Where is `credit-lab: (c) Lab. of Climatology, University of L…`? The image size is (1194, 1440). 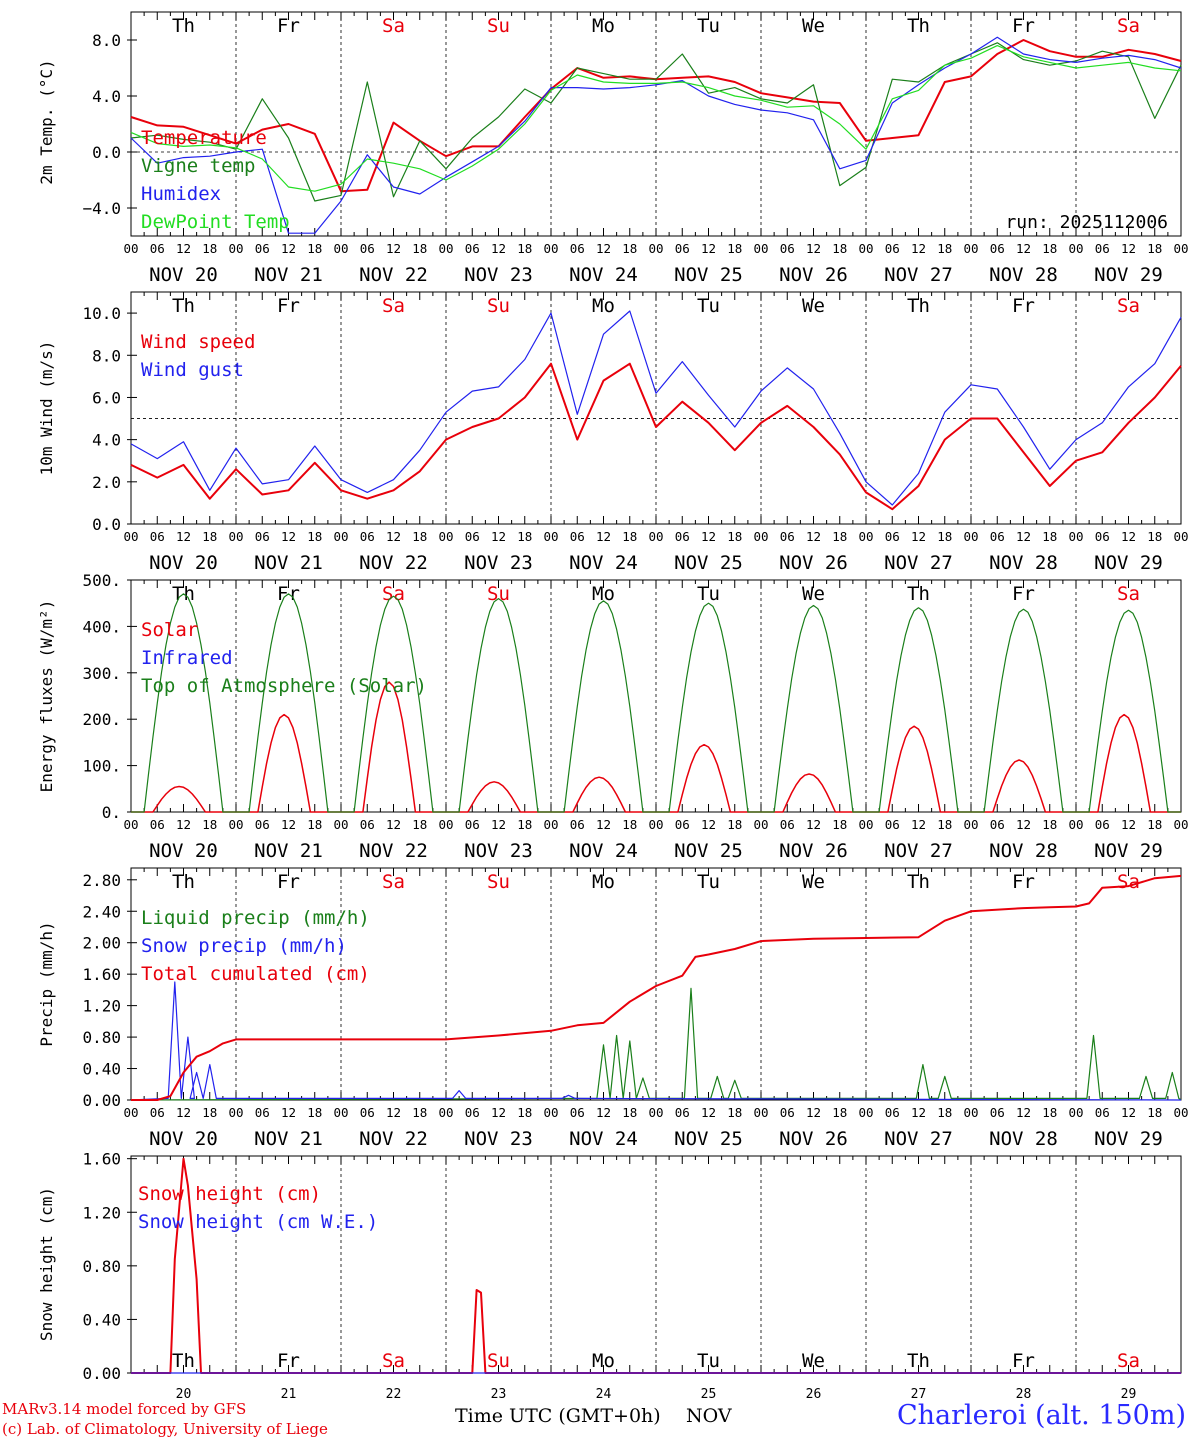
credit-lab: (c) Lab. of Climatology, University of L… is located at coordinates (165, 1429).